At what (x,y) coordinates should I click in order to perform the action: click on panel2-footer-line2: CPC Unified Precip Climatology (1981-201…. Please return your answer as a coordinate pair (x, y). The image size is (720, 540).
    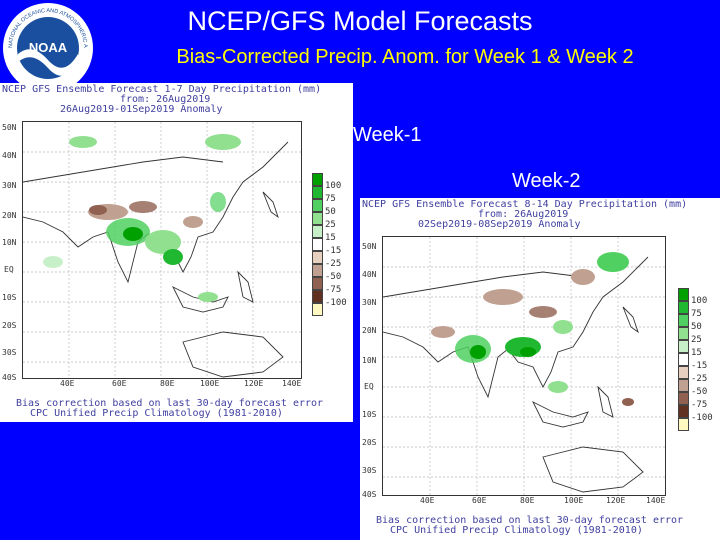
    Looking at the image, I should click on (516, 530).